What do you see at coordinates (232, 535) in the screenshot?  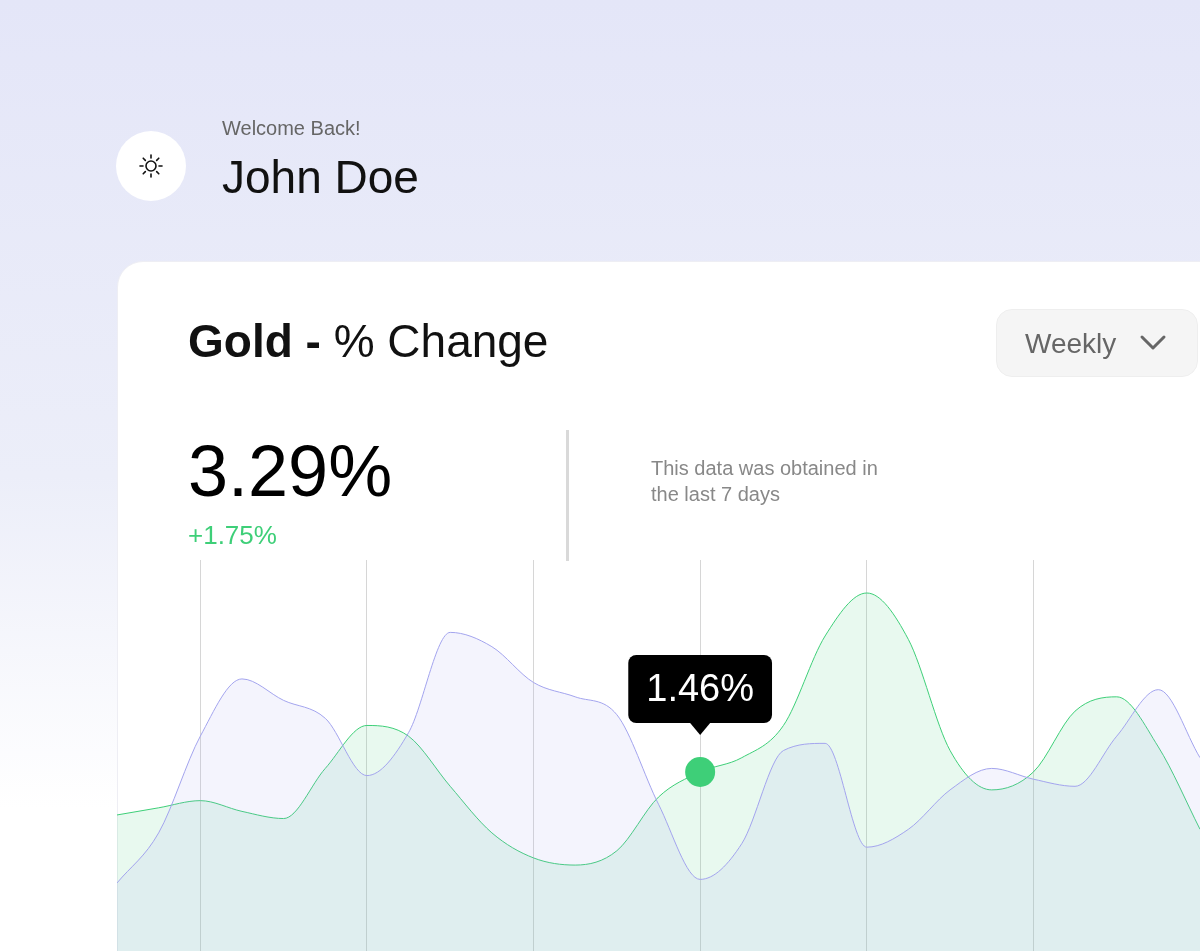 I see `text: +1.75%` at bounding box center [232, 535].